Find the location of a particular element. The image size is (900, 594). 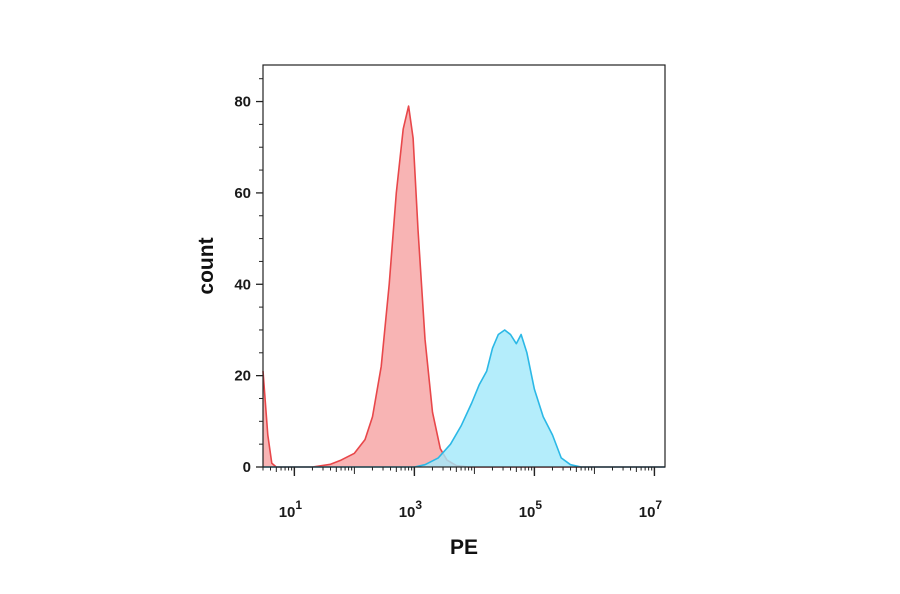

series-2-line is located at coordinates (464, 398).